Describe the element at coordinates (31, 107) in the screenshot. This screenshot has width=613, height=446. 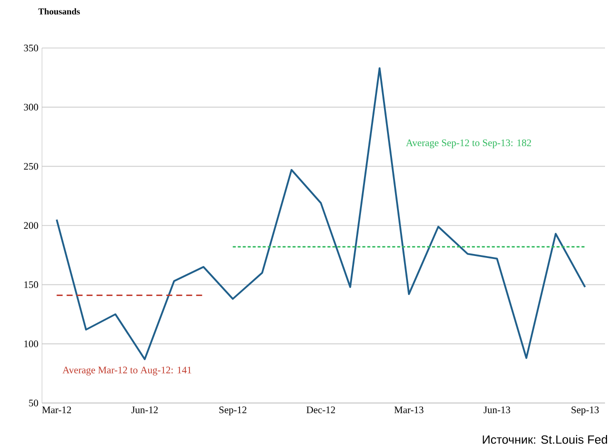
I see `y-tick-label: 300` at that location.